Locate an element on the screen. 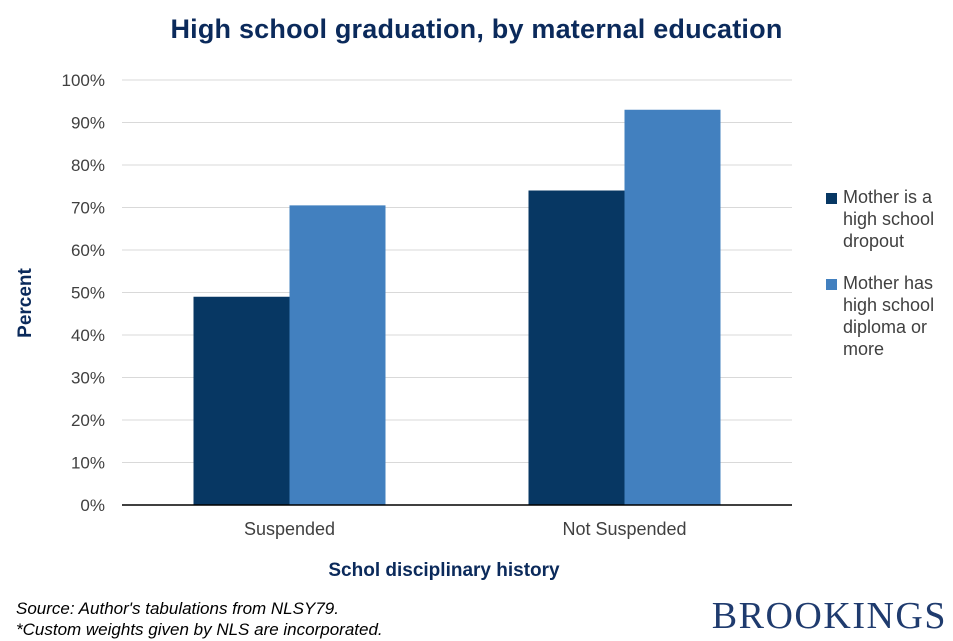  legend-label-dropout-2: high school is located at coordinates (889, 219).